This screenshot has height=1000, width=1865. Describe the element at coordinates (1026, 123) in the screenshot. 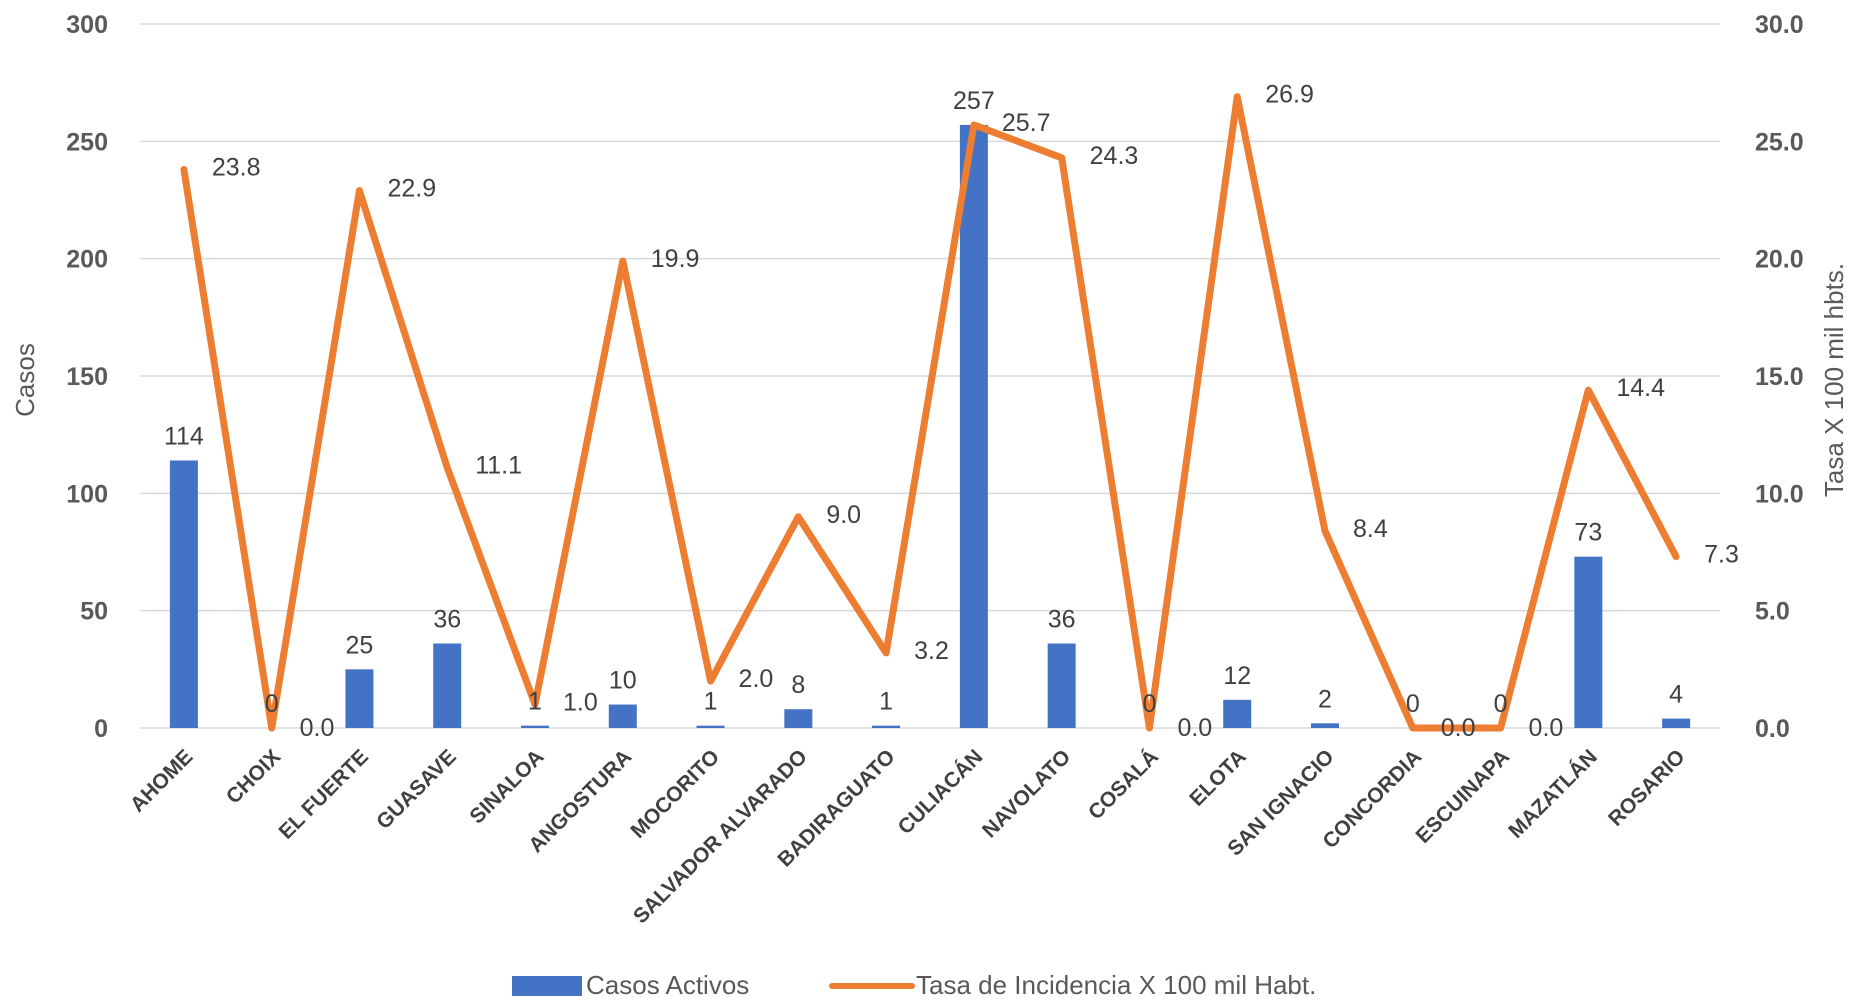

I see `line-data-label: 25.7` at that location.